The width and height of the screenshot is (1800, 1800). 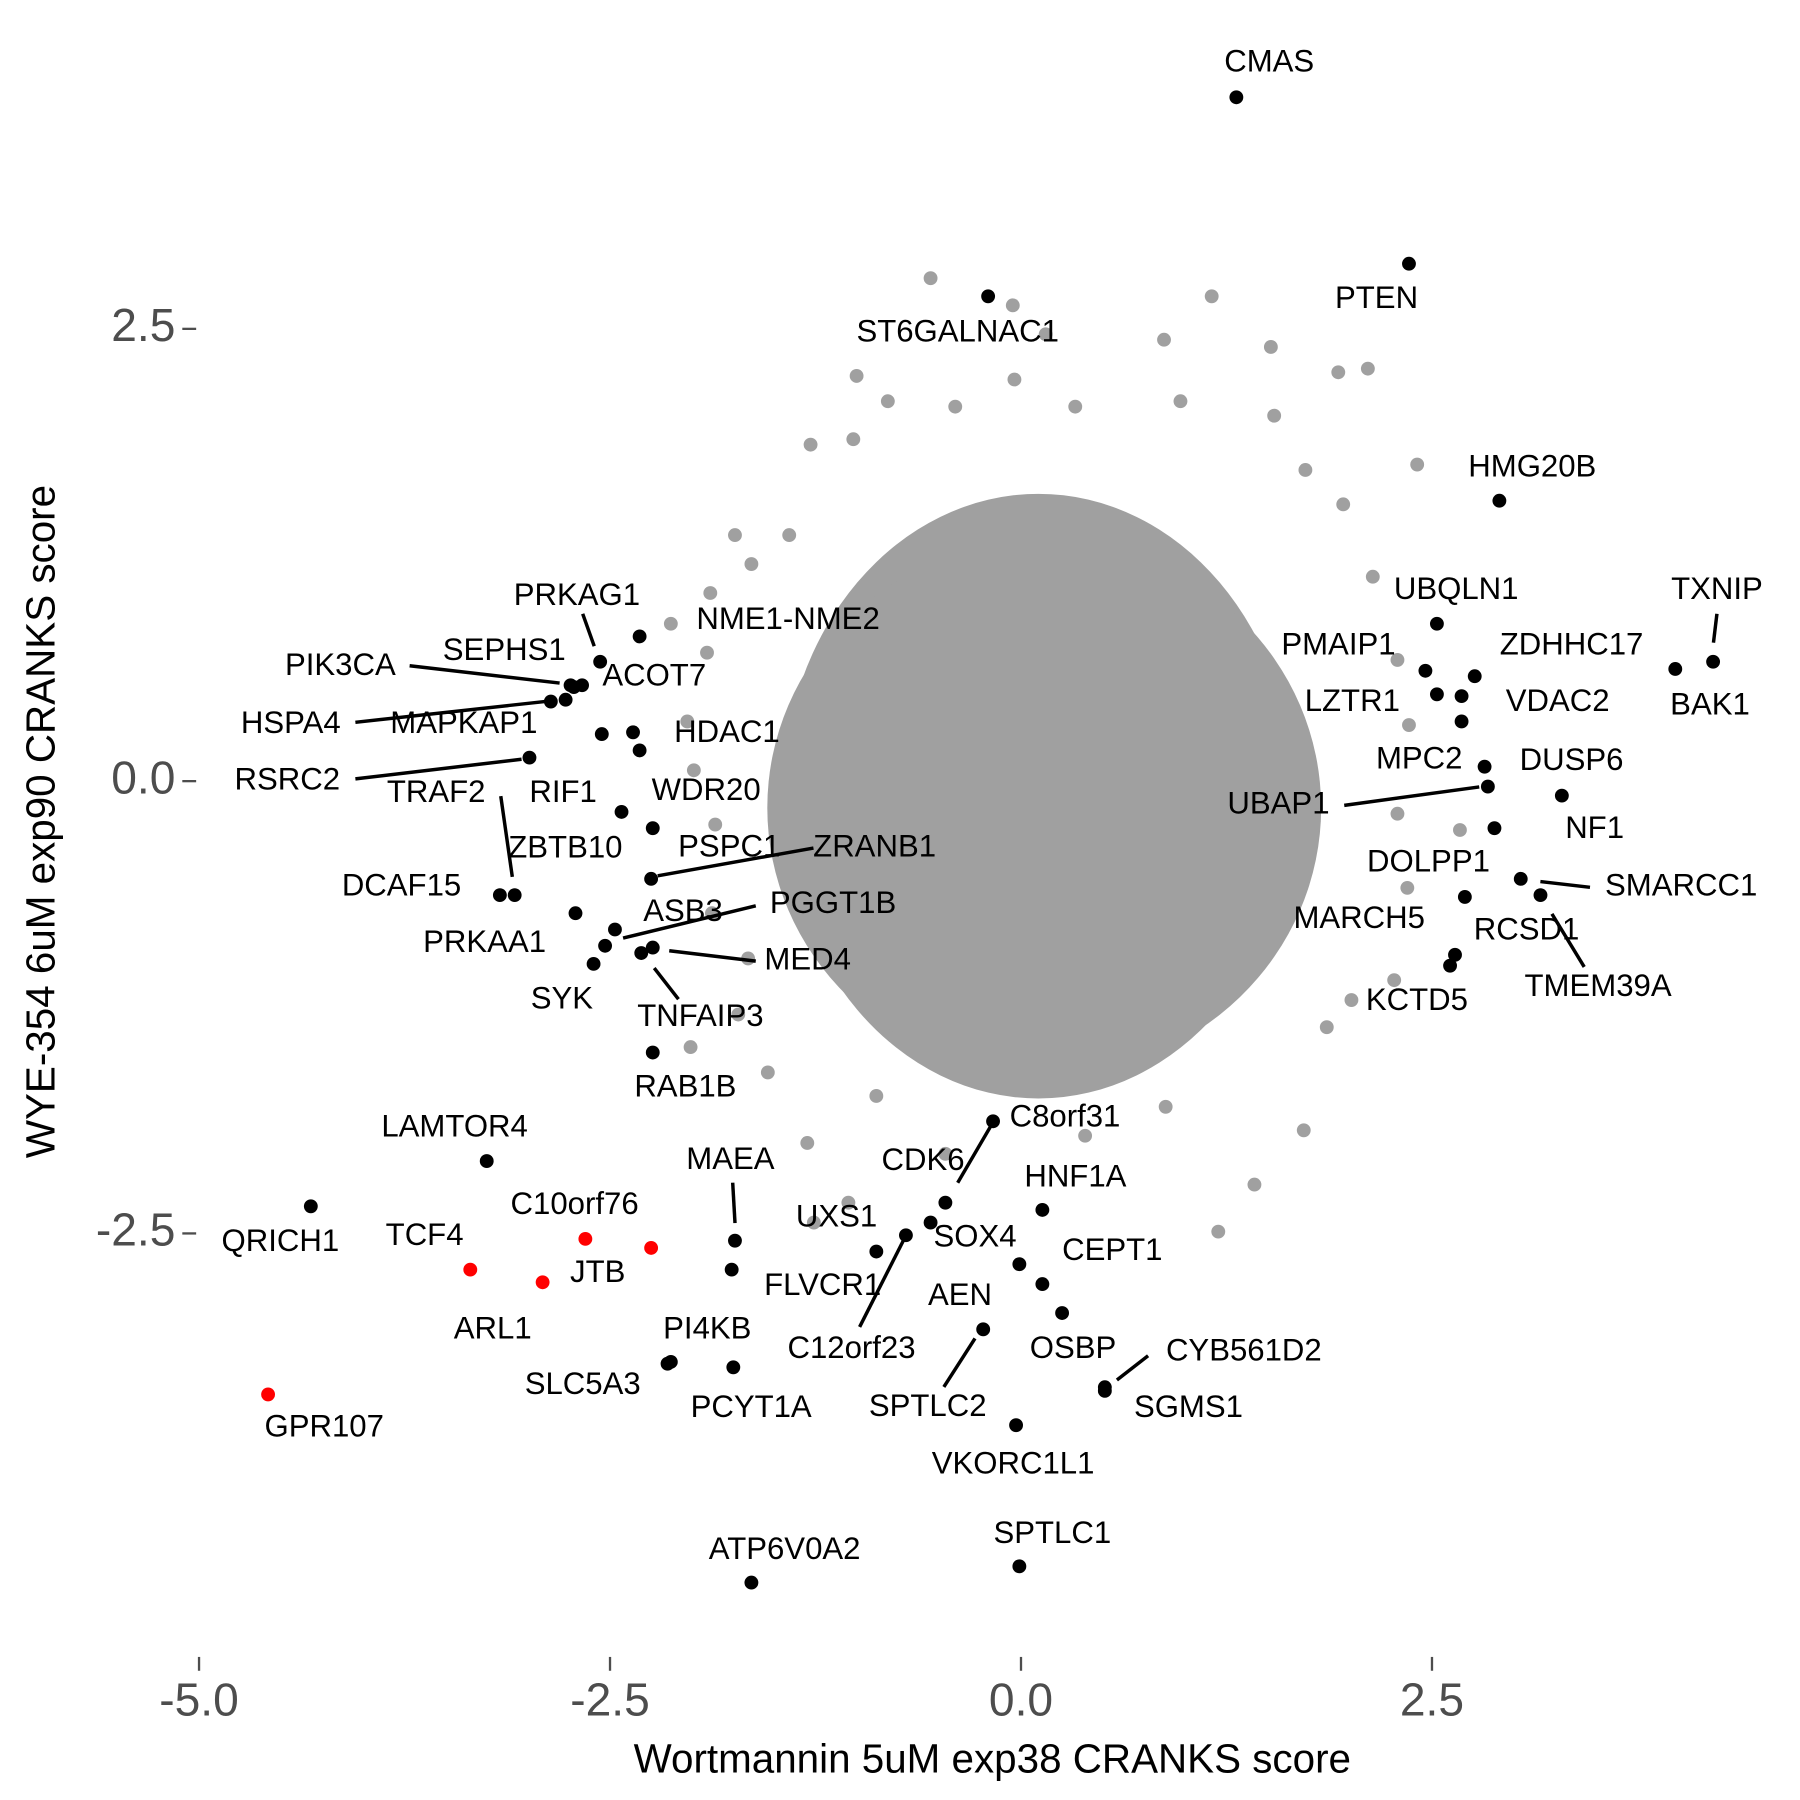 What do you see at coordinates (143, 325) in the screenshot?
I see `y-tick-label: 2.5` at bounding box center [143, 325].